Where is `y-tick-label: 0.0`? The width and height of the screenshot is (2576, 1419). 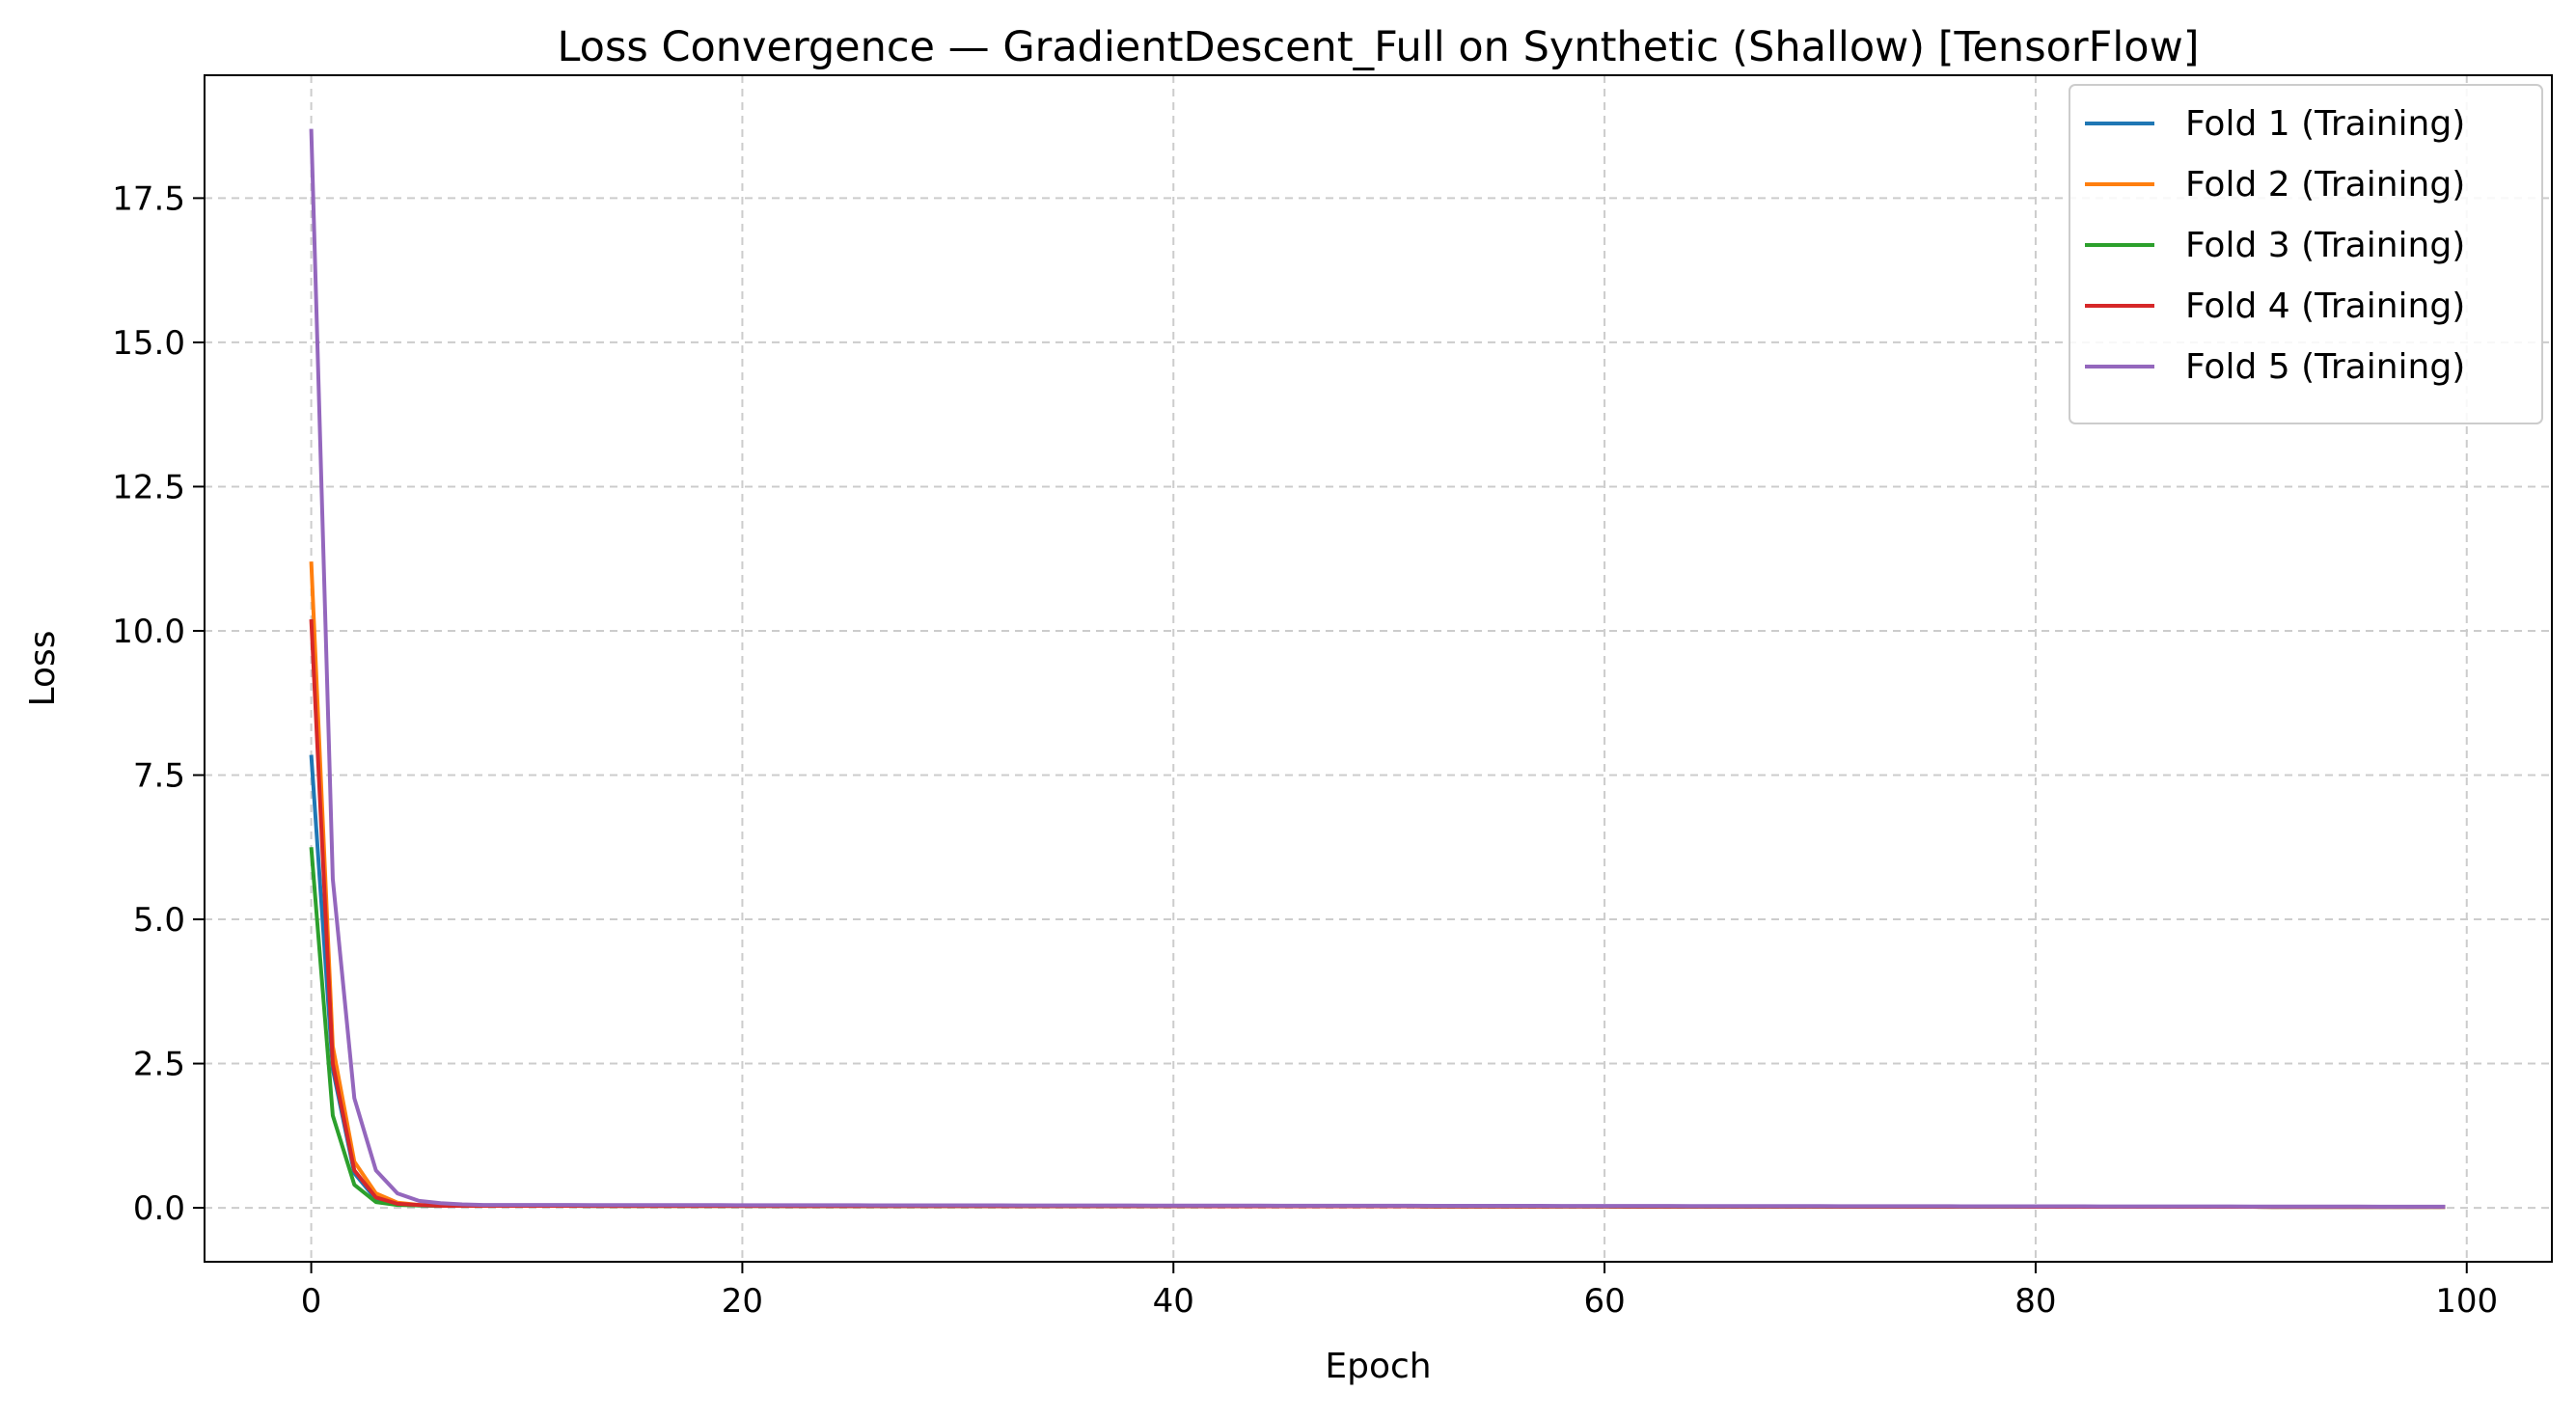
y-tick-label: 0.0 is located at coordinates (159, 1209).